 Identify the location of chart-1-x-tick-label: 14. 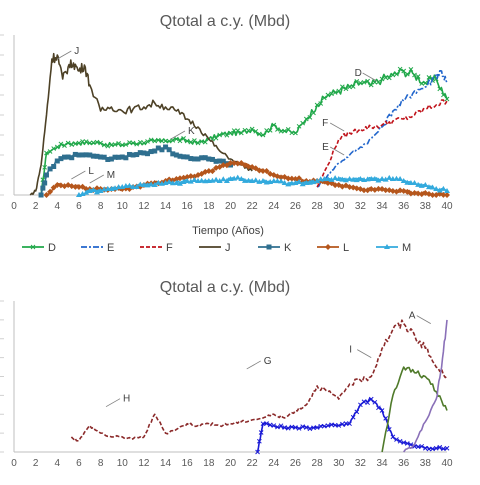
(166, 206).